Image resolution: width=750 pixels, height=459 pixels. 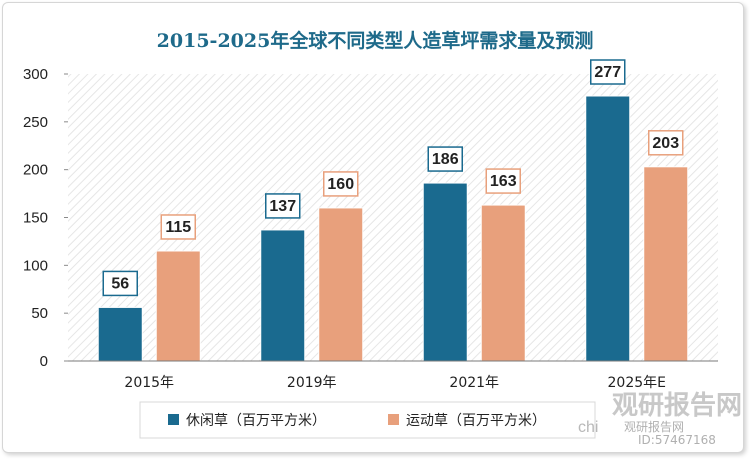 I want to click on data-label: 56, so click(x=120, y=283).